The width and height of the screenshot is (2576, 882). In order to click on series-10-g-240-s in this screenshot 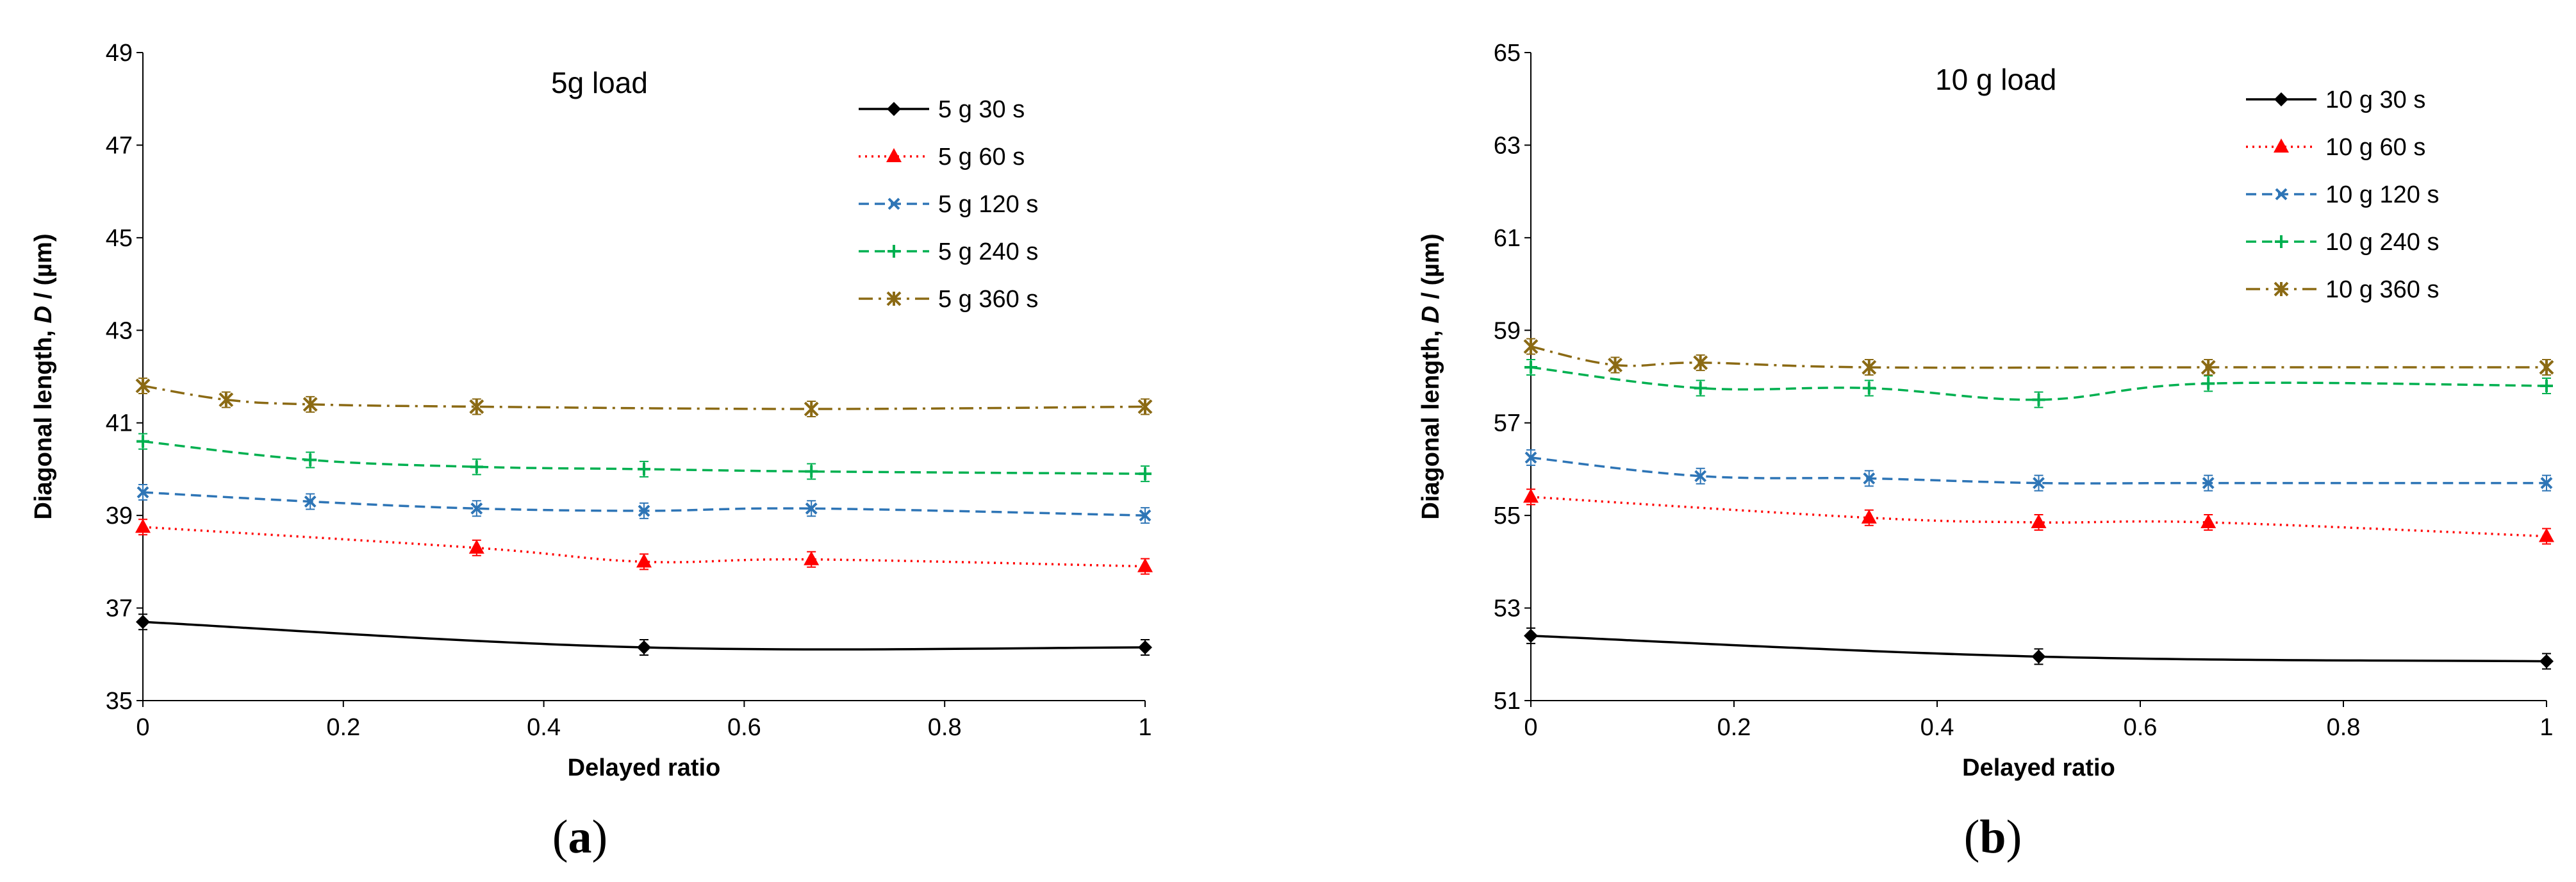, I will do `click(2038, 384)`.